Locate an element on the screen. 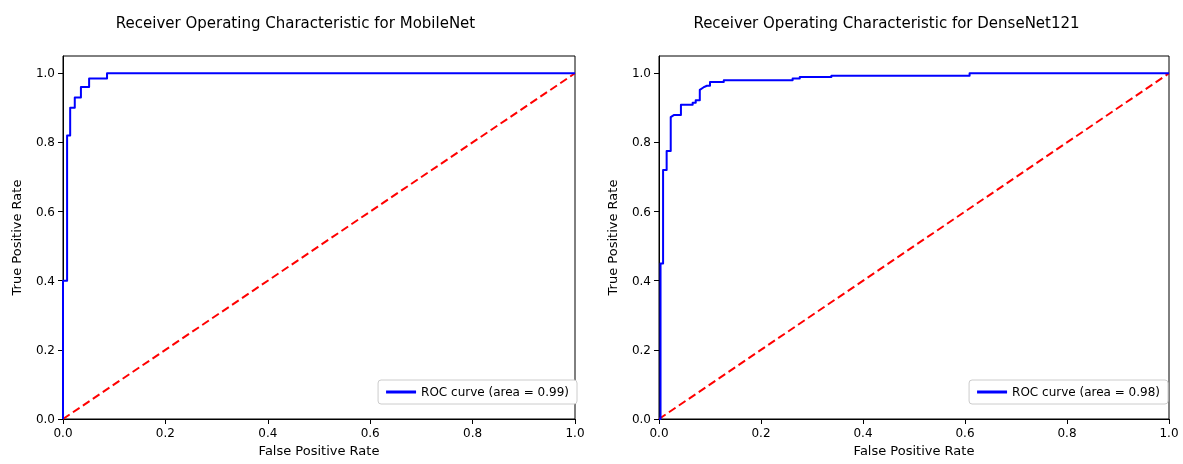 This screenshot has width=1183, height=464. legend-label: ROC curve (area = 0.98) is located at coordinates (1086, 392).